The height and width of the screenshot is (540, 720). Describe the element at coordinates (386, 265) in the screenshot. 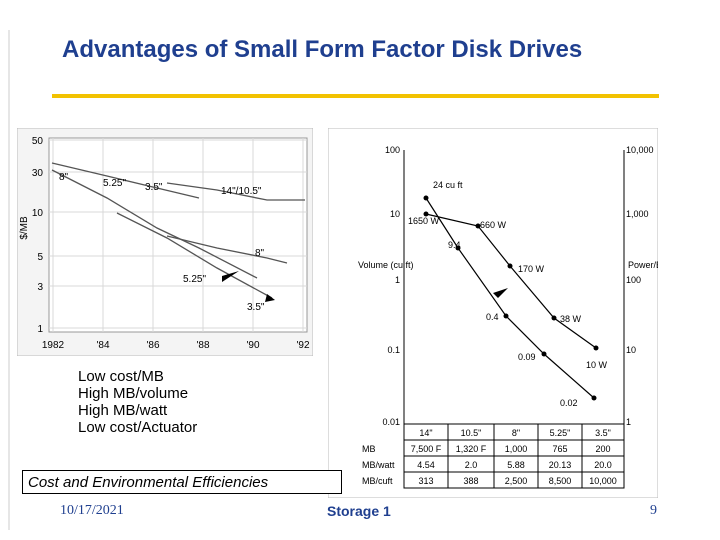

I see `volume-axis-label: Volume (cu ft)` at that location.